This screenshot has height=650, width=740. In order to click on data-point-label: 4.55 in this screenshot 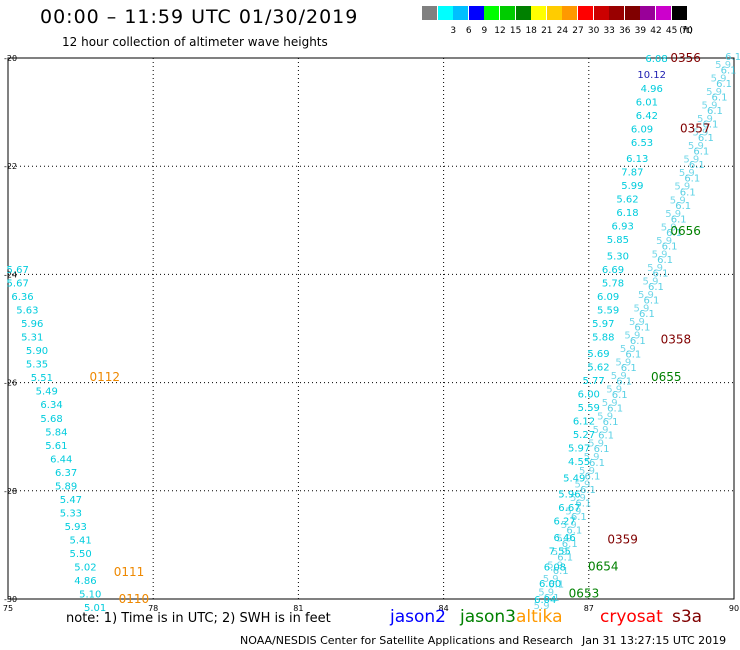, I will do `click(579, 462)`.